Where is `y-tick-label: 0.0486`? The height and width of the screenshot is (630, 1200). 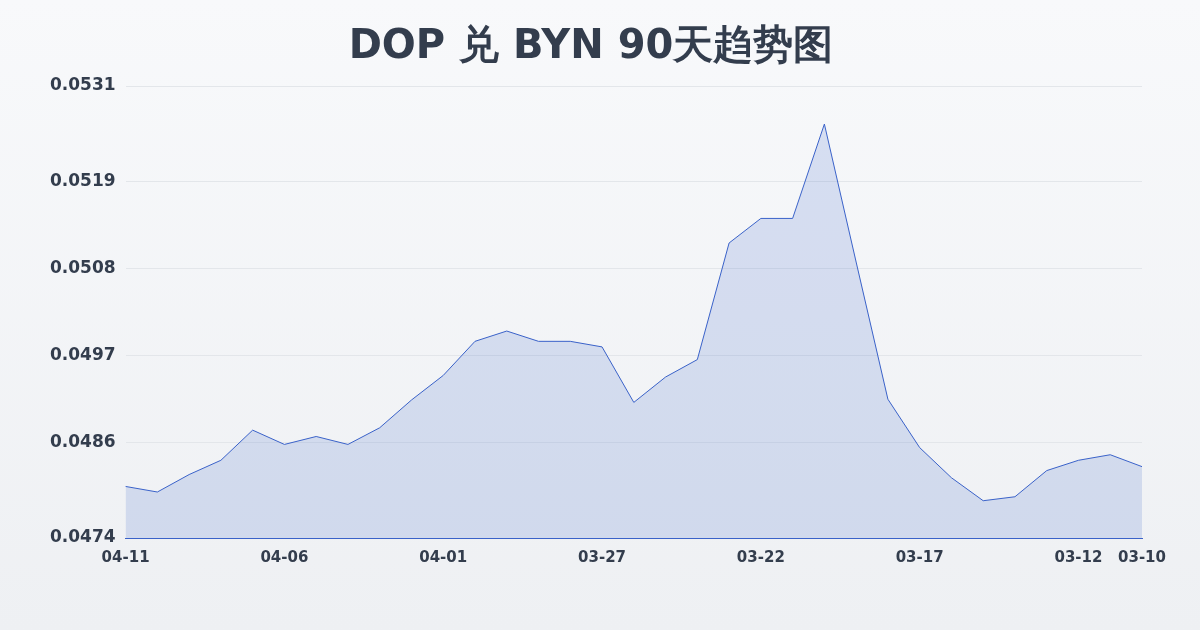
y-tick-label: 0.0486 is located at coordinates (82, 441).